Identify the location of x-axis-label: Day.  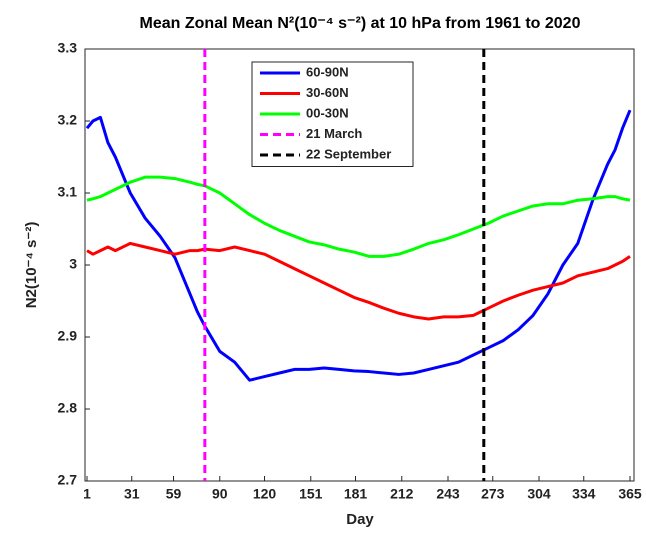
(360, 519).